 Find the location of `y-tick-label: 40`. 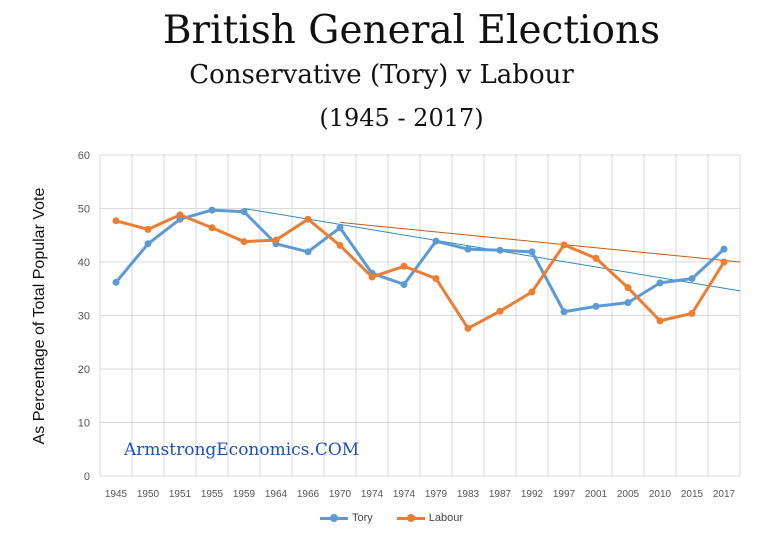

y-tick-label: 40 is located at coordinates (84, 263).